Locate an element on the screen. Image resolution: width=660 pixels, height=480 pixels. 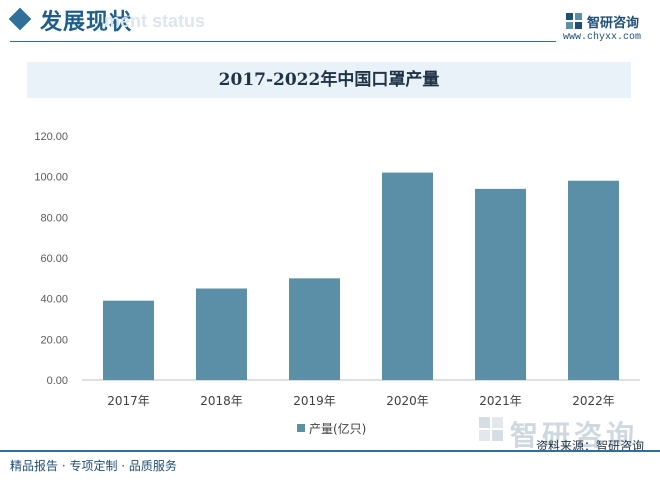
watermark-text: 智研咨询 is located at coordinates (574, 435).